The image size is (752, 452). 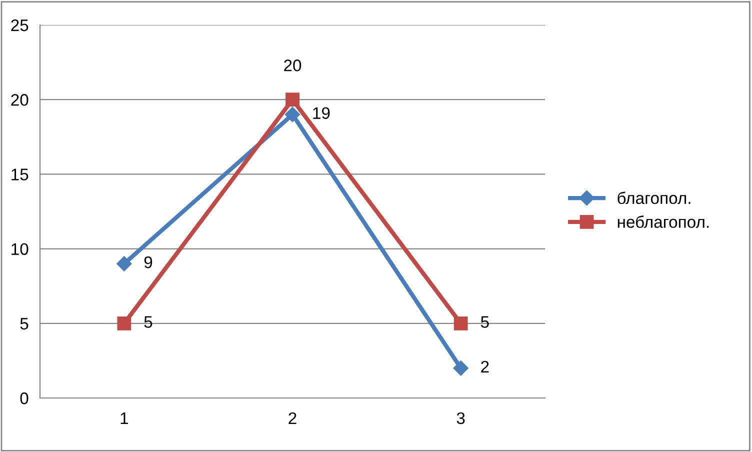 What do you see at coordinates (124, 418) in the screenshot?
I see `x-tick-label: 1` at bounding box center [124, 418].